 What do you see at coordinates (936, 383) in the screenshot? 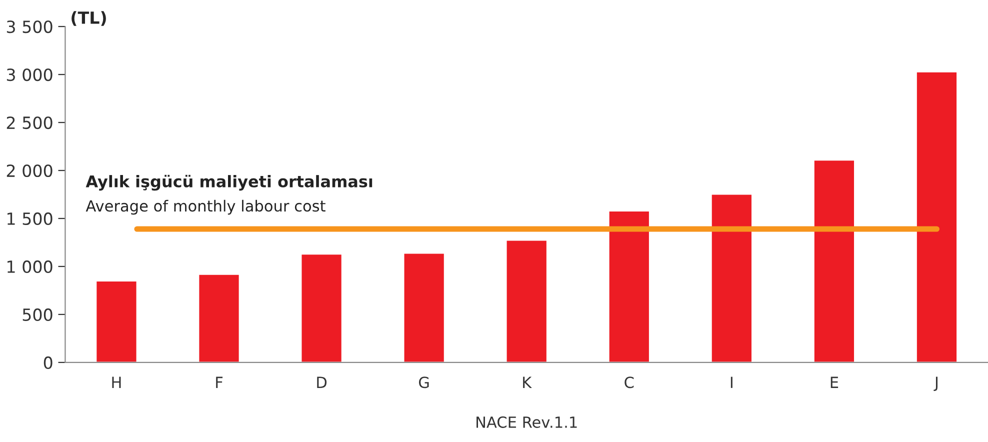
I see `x-tick-label: J` at bounding box center [936, 383].